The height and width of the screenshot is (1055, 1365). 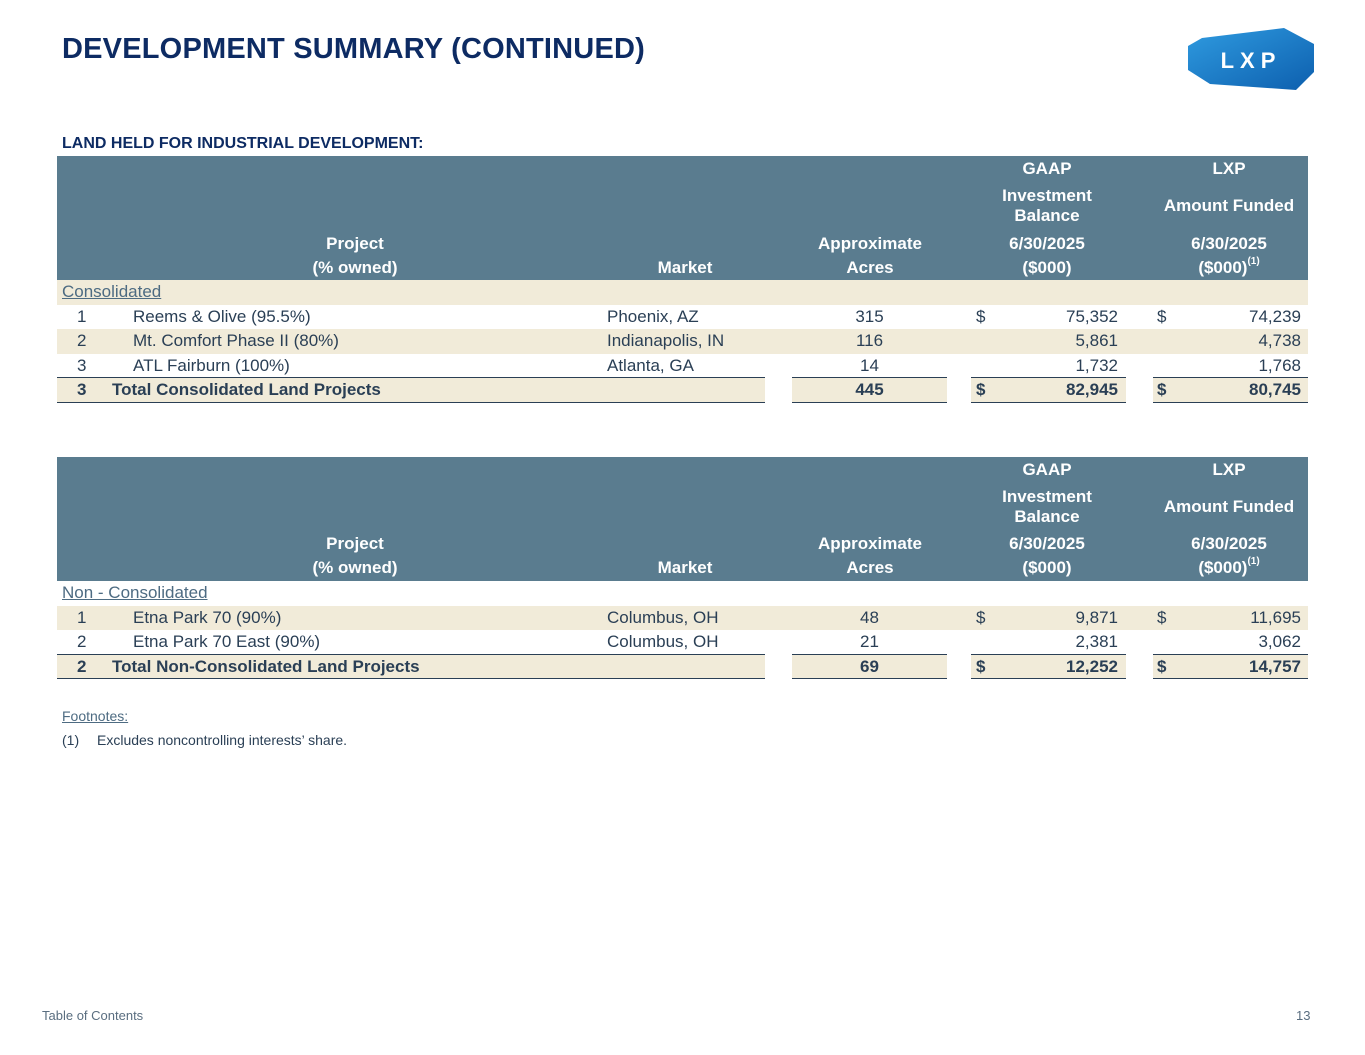 What do you see at coordinates (666, 340) in the screenshot?
I see `market: Indianapolis, IN` at bounding box center [666, 340].